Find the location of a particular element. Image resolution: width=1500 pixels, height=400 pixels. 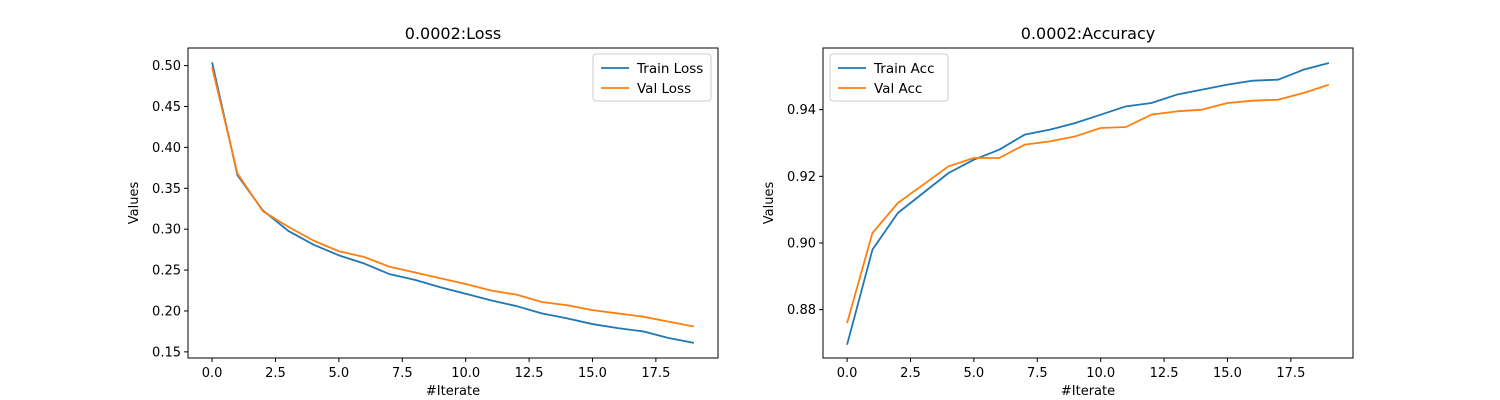

accuracy-xtick-label-1: 2.5 is located at coordinates (910, 373).